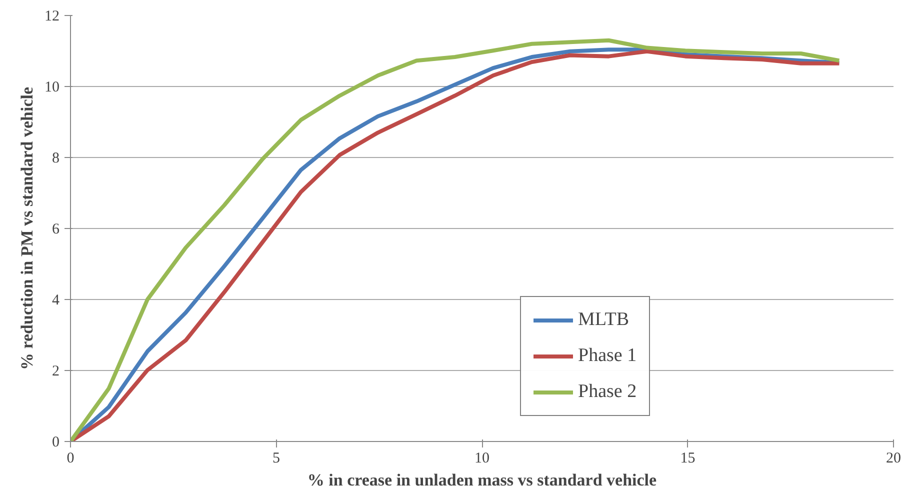  I want to click on legend-label: MLTB, so click(604, 320).